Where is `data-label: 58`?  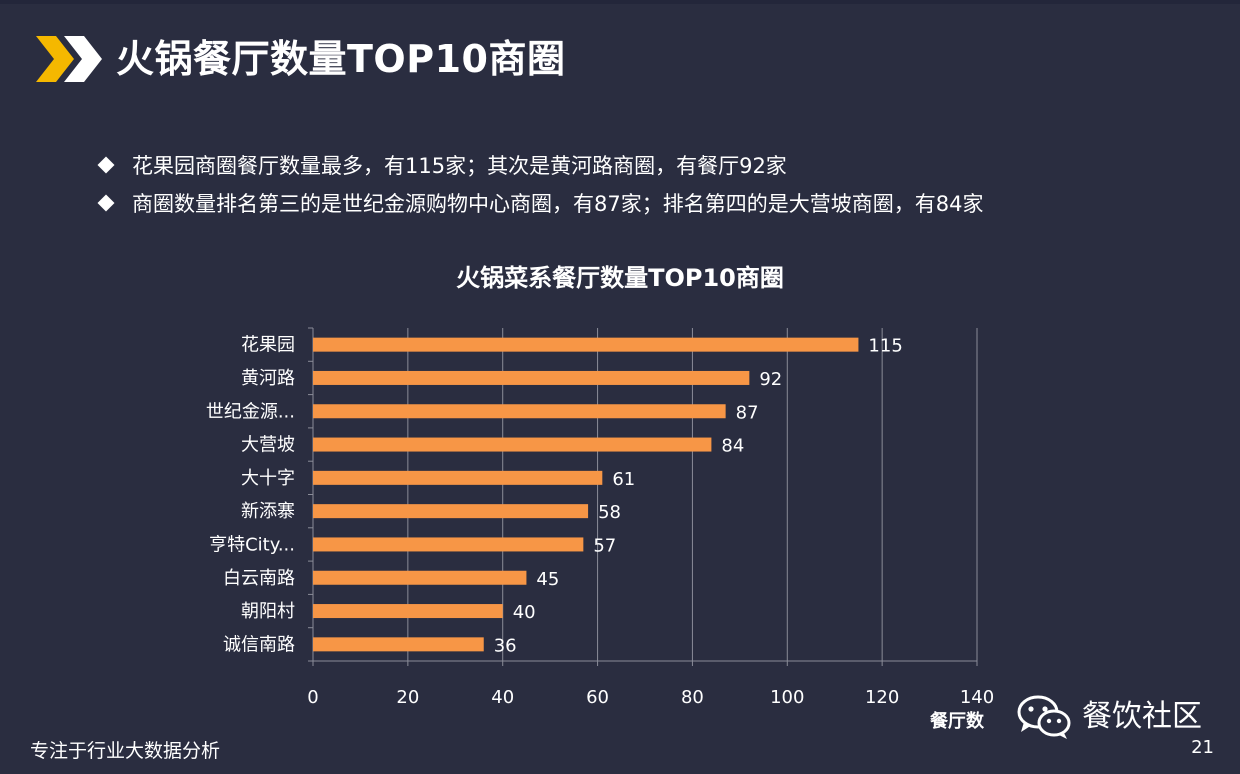 data-label: 58 is located at coordinates (609, 512).